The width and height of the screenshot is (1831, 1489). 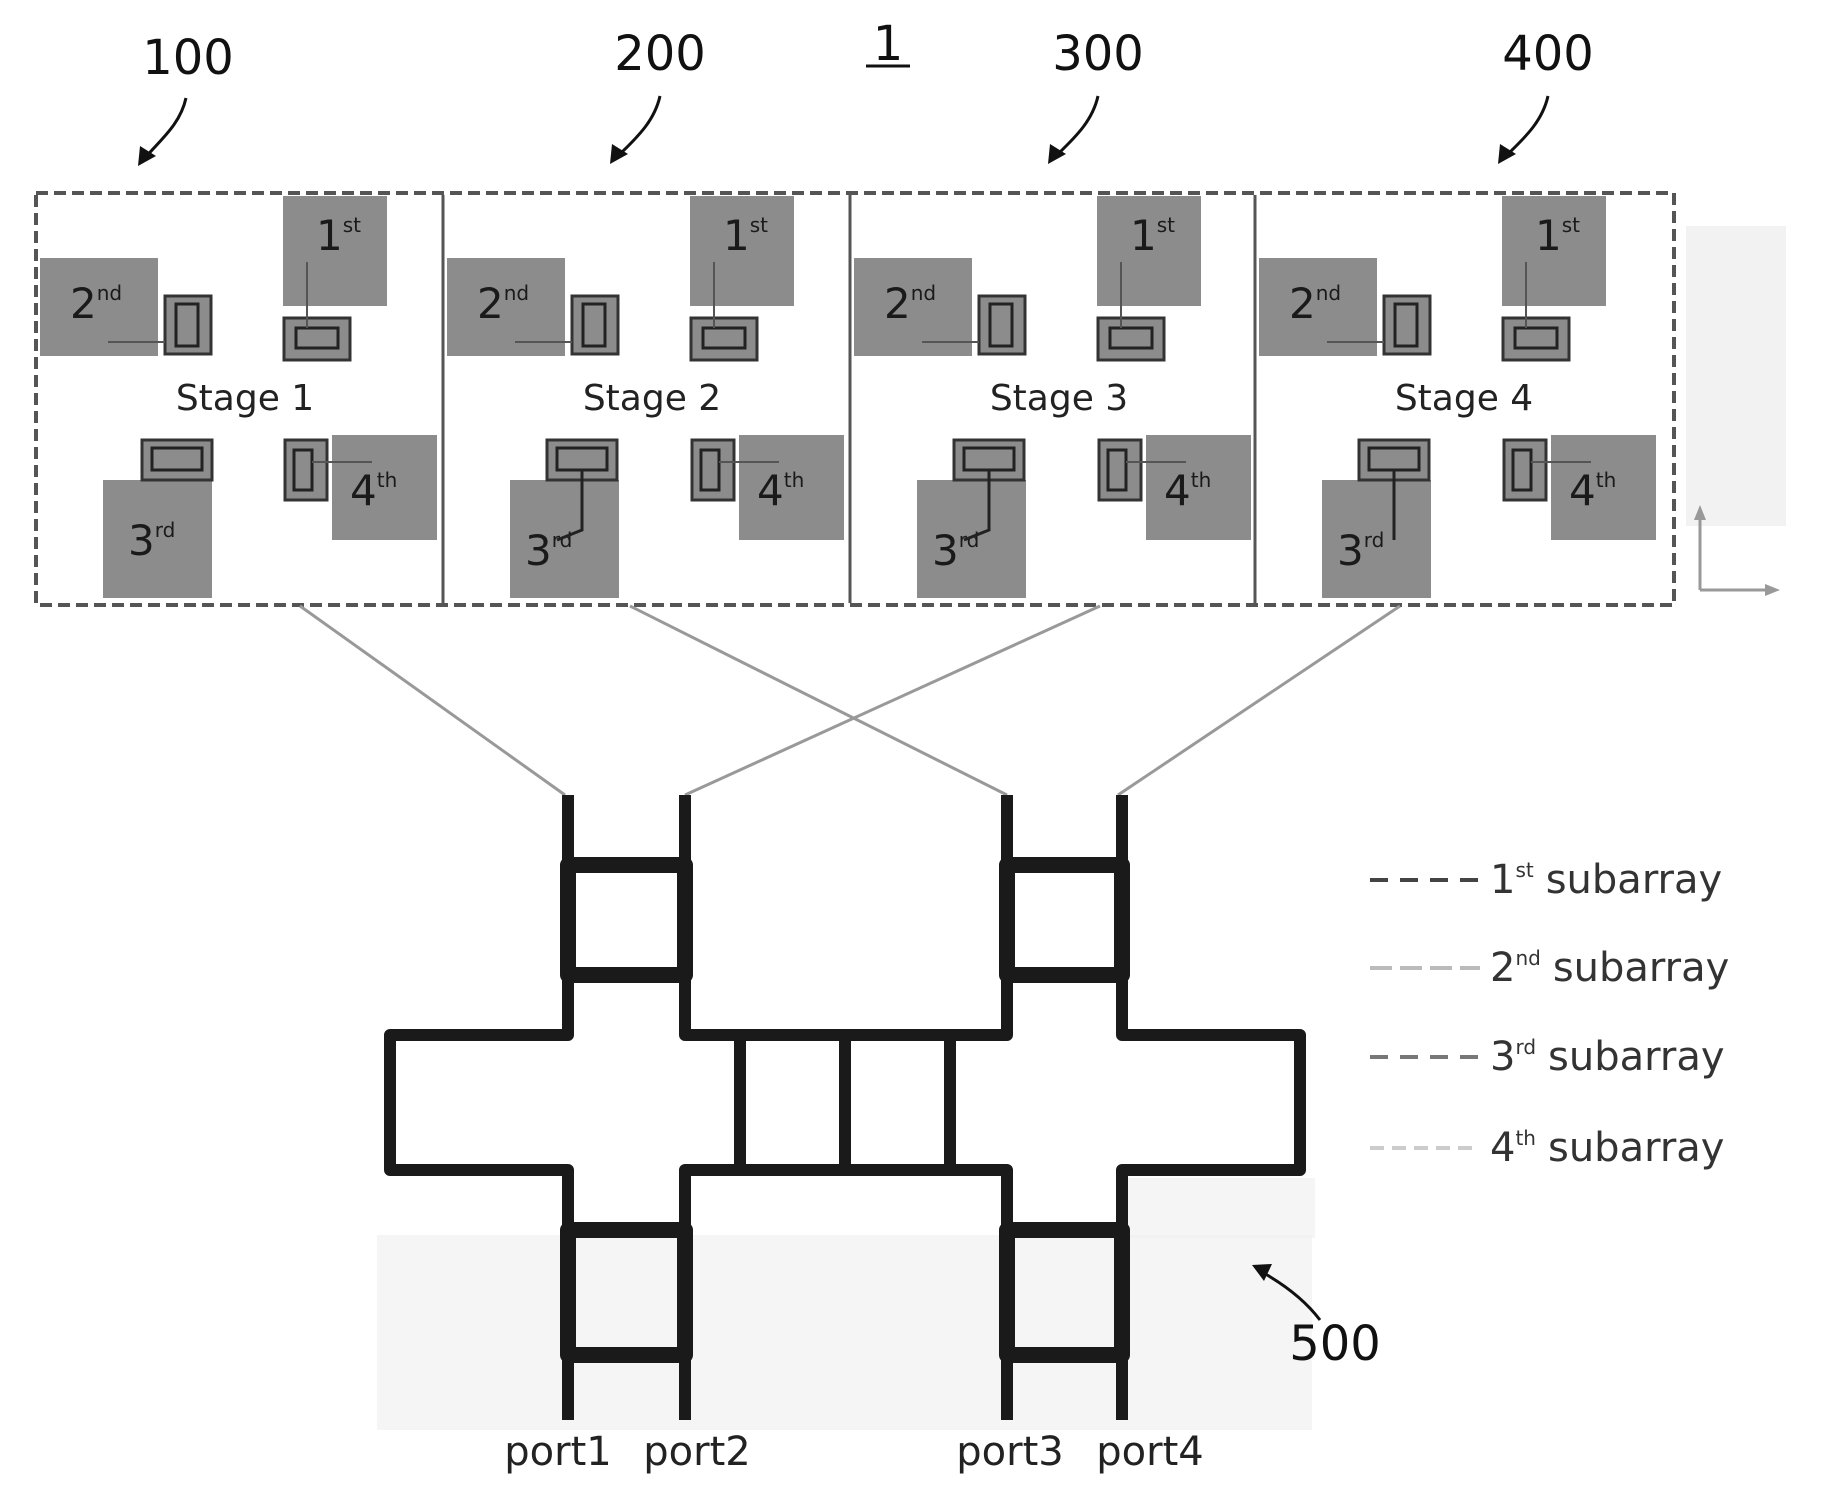 What do you see at coordinates (1736, 376) in the screenshot?
I see `edge-shading` at bounding box center [1736, 376].